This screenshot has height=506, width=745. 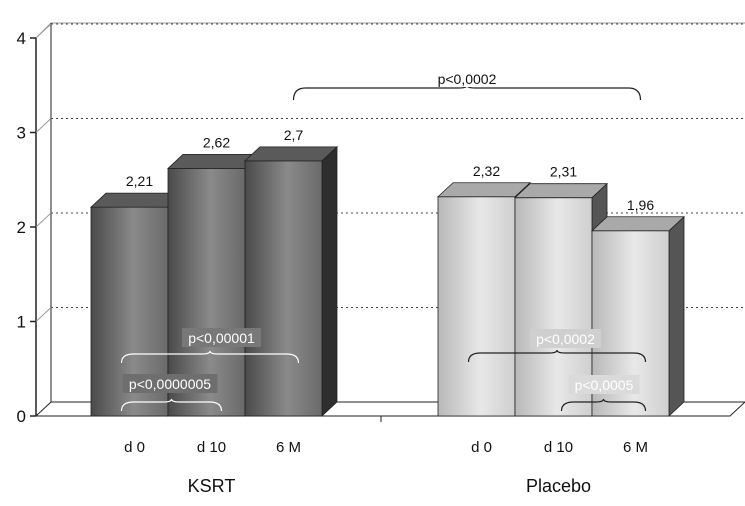 I want to click on annotation-p-ksrt-d0-d10: p<0,0000005, so click(x=170, y=384).